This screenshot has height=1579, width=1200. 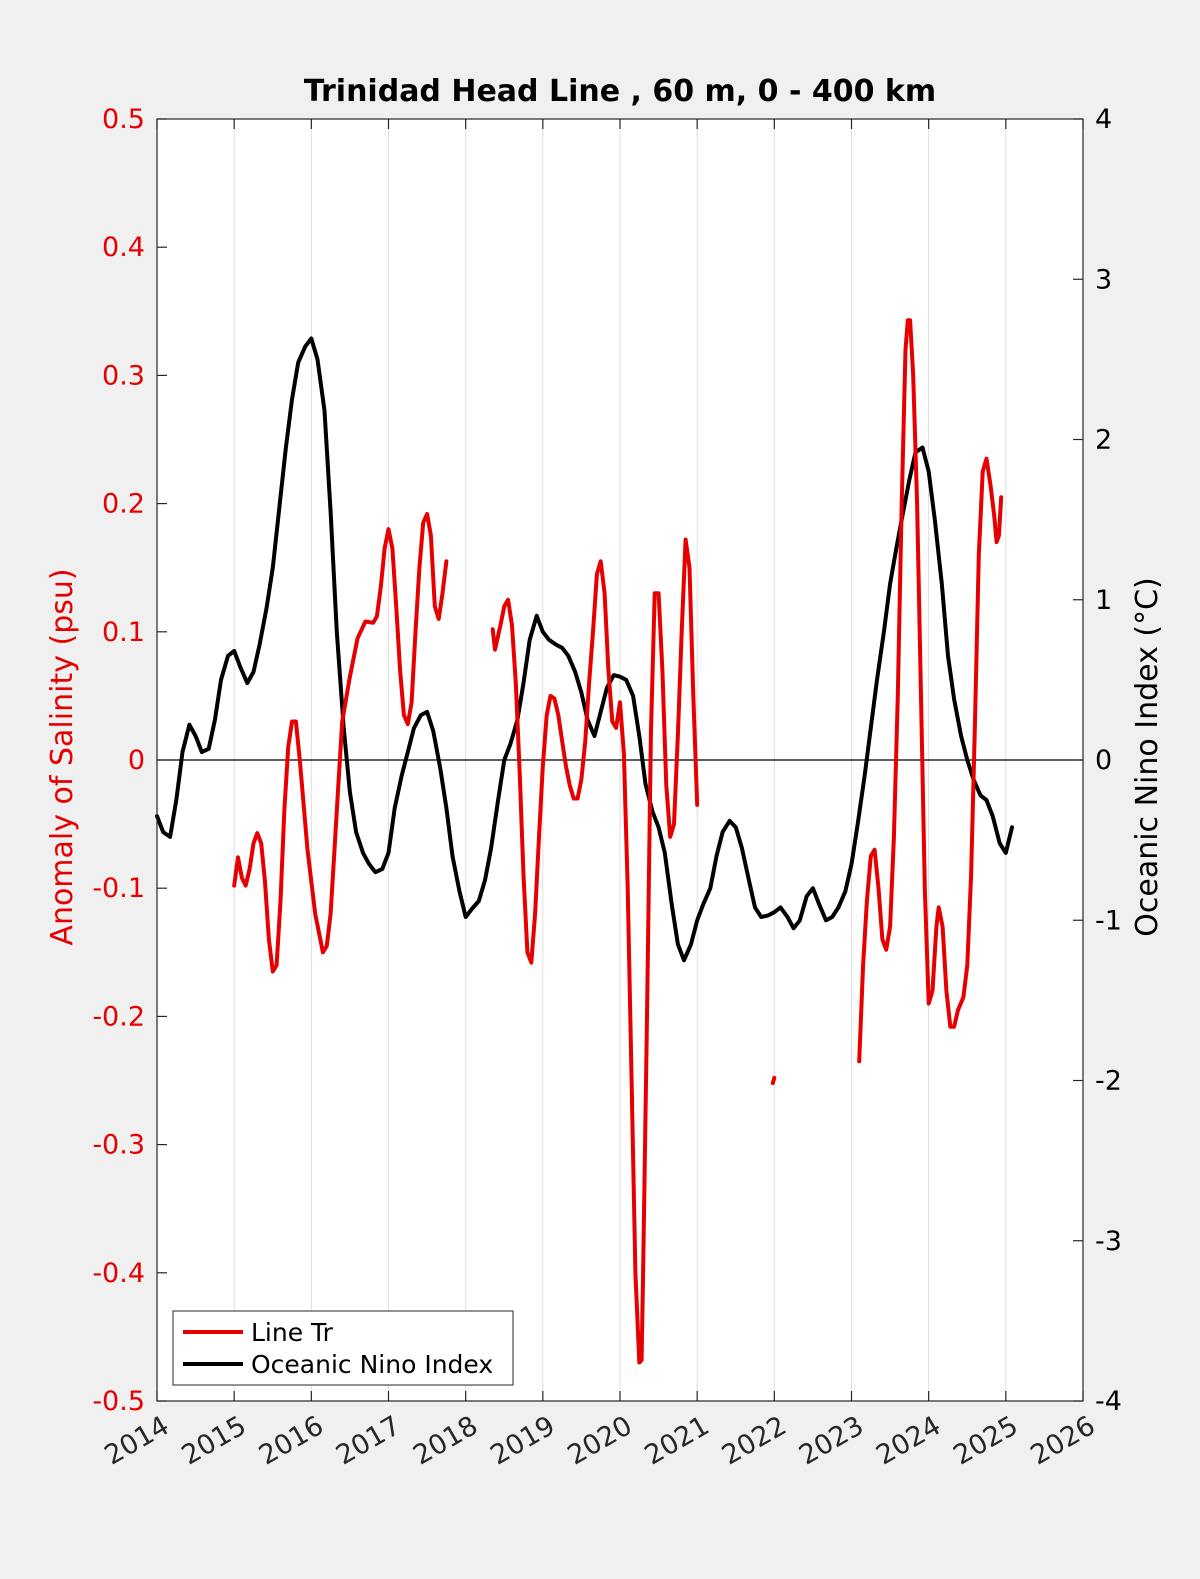 I want to click on y-right-tick-label: 4, so click(x=1103, y=119).